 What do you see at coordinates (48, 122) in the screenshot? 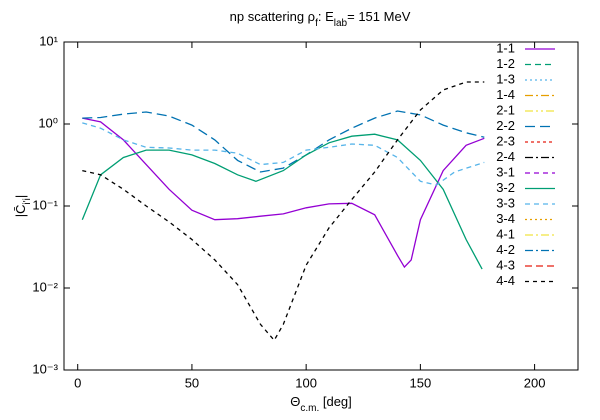
I see `y-tick-label: 10⁰` at bounding box center [48, 122].